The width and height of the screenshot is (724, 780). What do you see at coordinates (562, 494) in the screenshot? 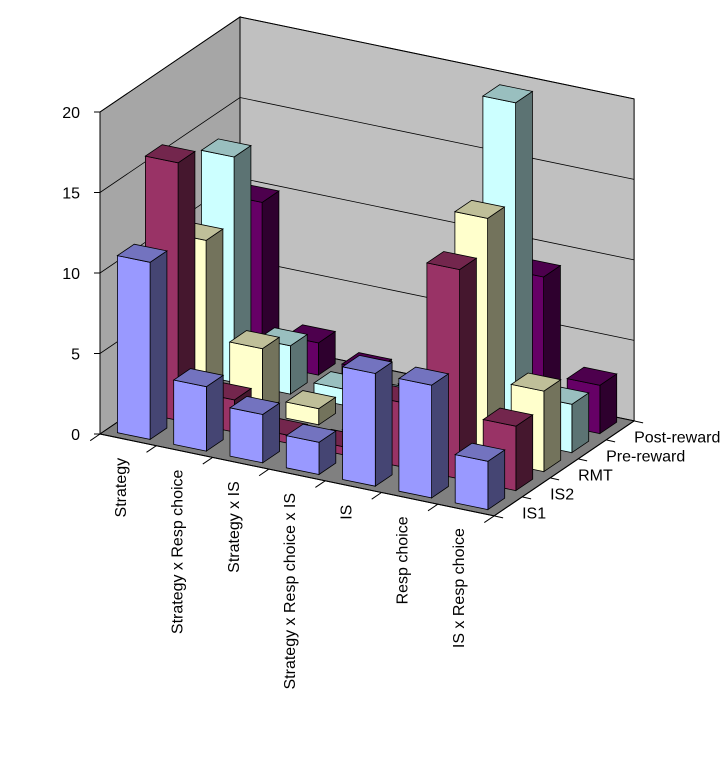
I see `series-label: IS2` at bounding box center [562, 494].